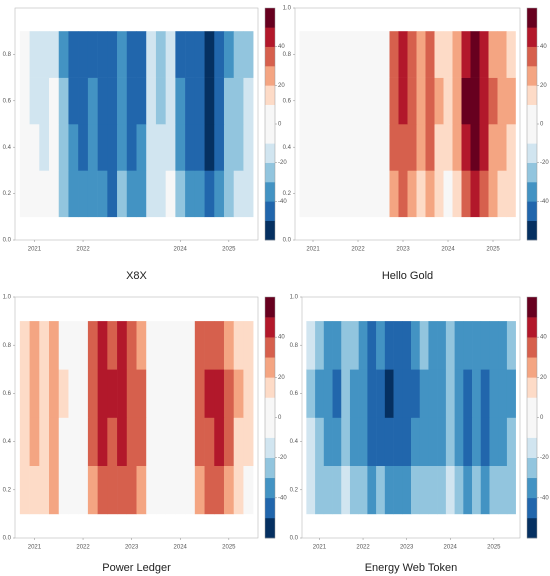 The width and height of the screenshot is (550, 576). What do you see at coordinates (7, 442) in the screenshot?
I see `y-tick-label: 0.4` at bounding box center [7, 442].